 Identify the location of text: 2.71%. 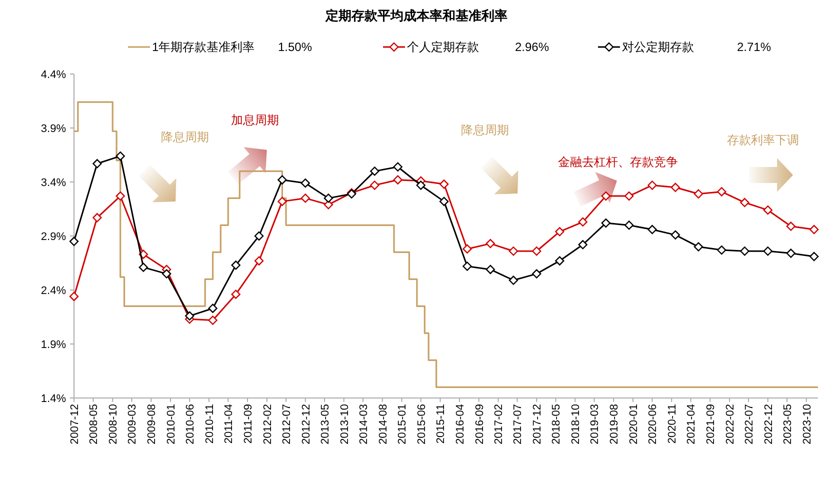
(754, 47).